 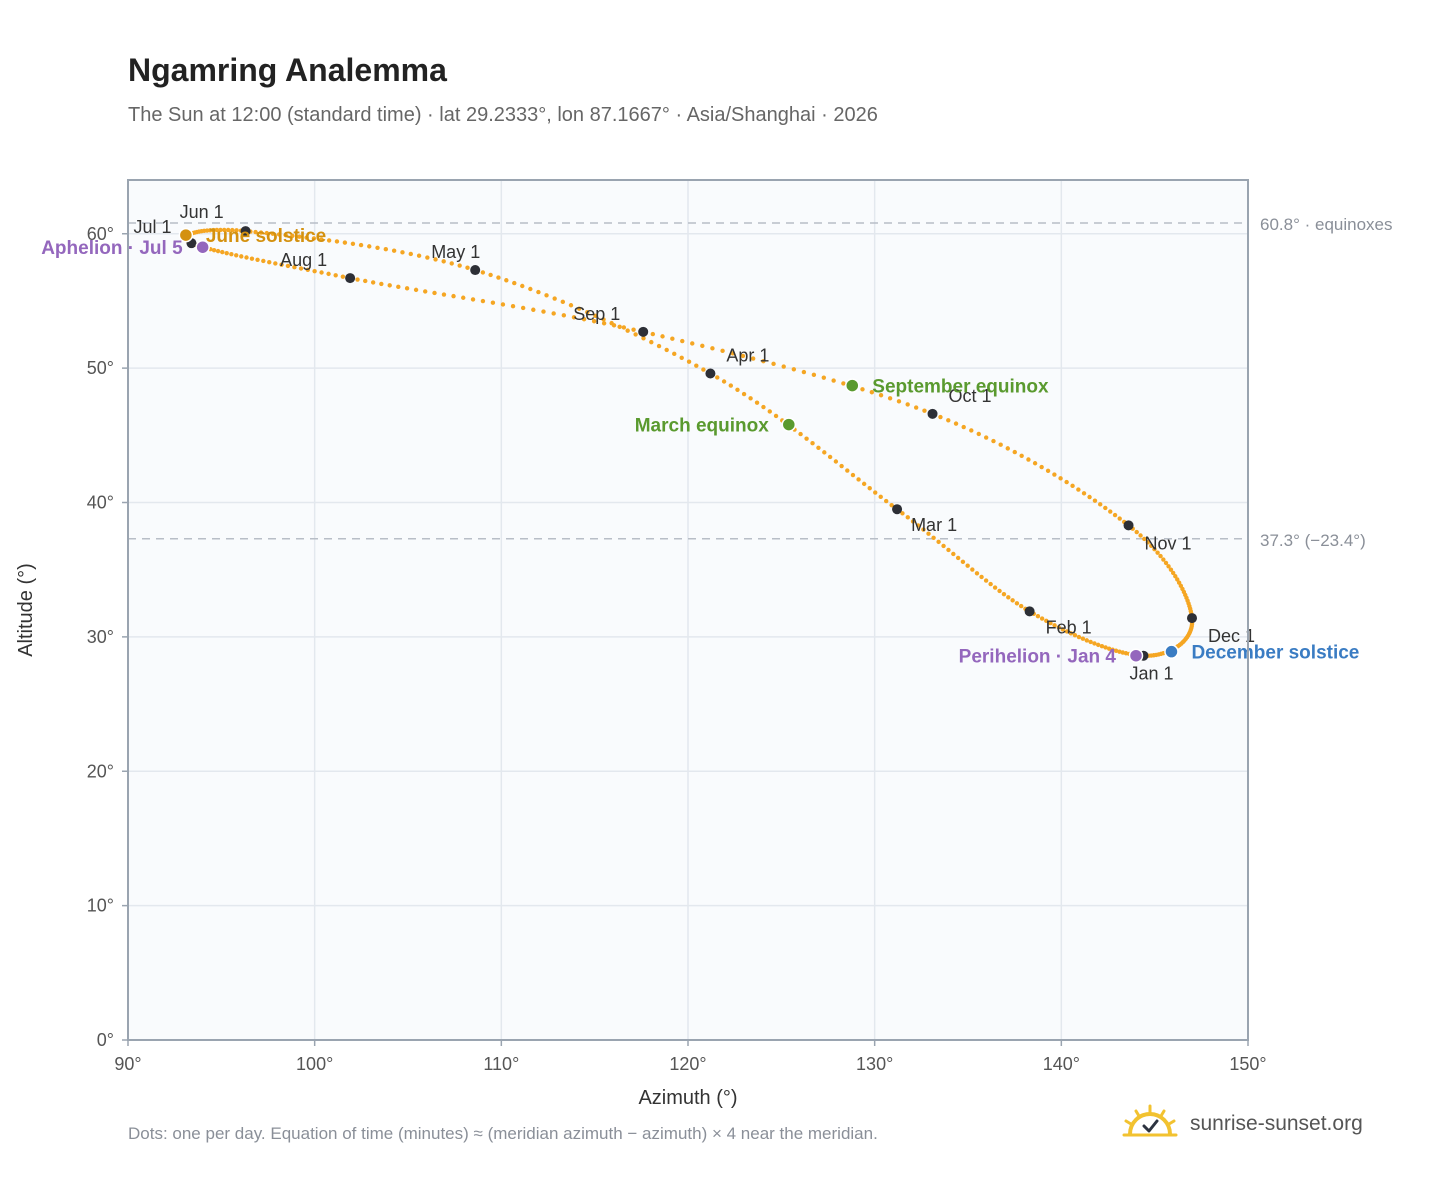 I want to click on event-label: June solstice, so click(x=266, y=236).